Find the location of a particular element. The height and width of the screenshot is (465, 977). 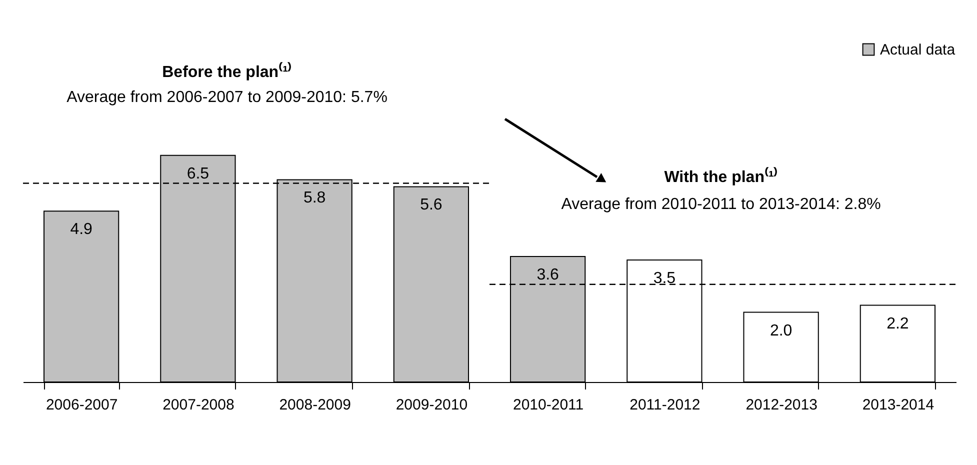

x-tick-label: 2008-2009 is located at coordinates (315, 405).